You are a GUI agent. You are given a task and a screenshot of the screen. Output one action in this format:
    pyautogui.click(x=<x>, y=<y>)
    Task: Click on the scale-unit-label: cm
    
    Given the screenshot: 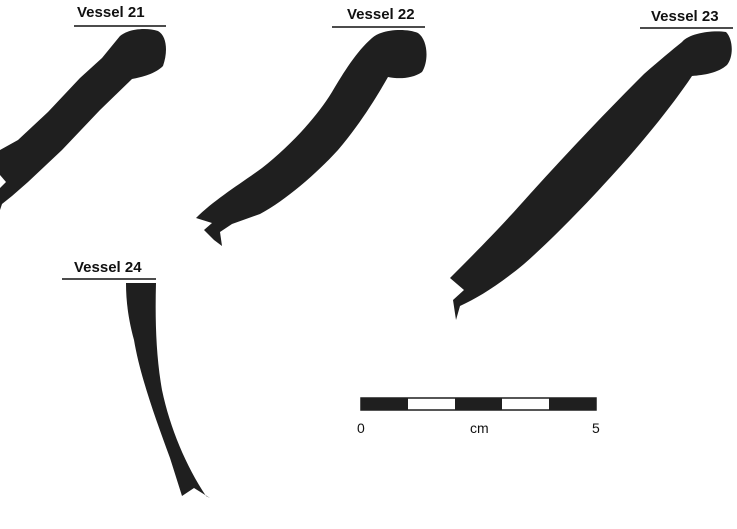 What is the action you would take?
    pyautogui.click(x=479, y=428)
    